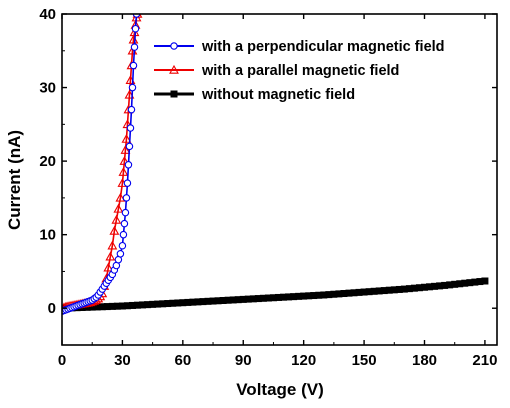 The image size is (510, 408). Describe the element at coordinates (47, 14) in the screenshot. I see `y-tick-label: 40` at that location.